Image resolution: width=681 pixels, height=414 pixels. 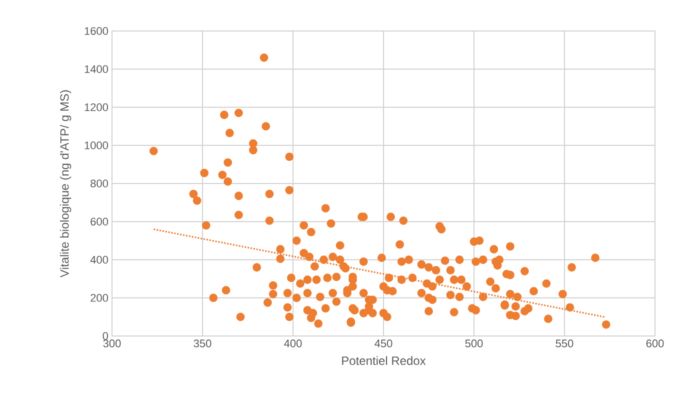 I want to click on y-tick-label: 1200, so click(x=96, y=107).